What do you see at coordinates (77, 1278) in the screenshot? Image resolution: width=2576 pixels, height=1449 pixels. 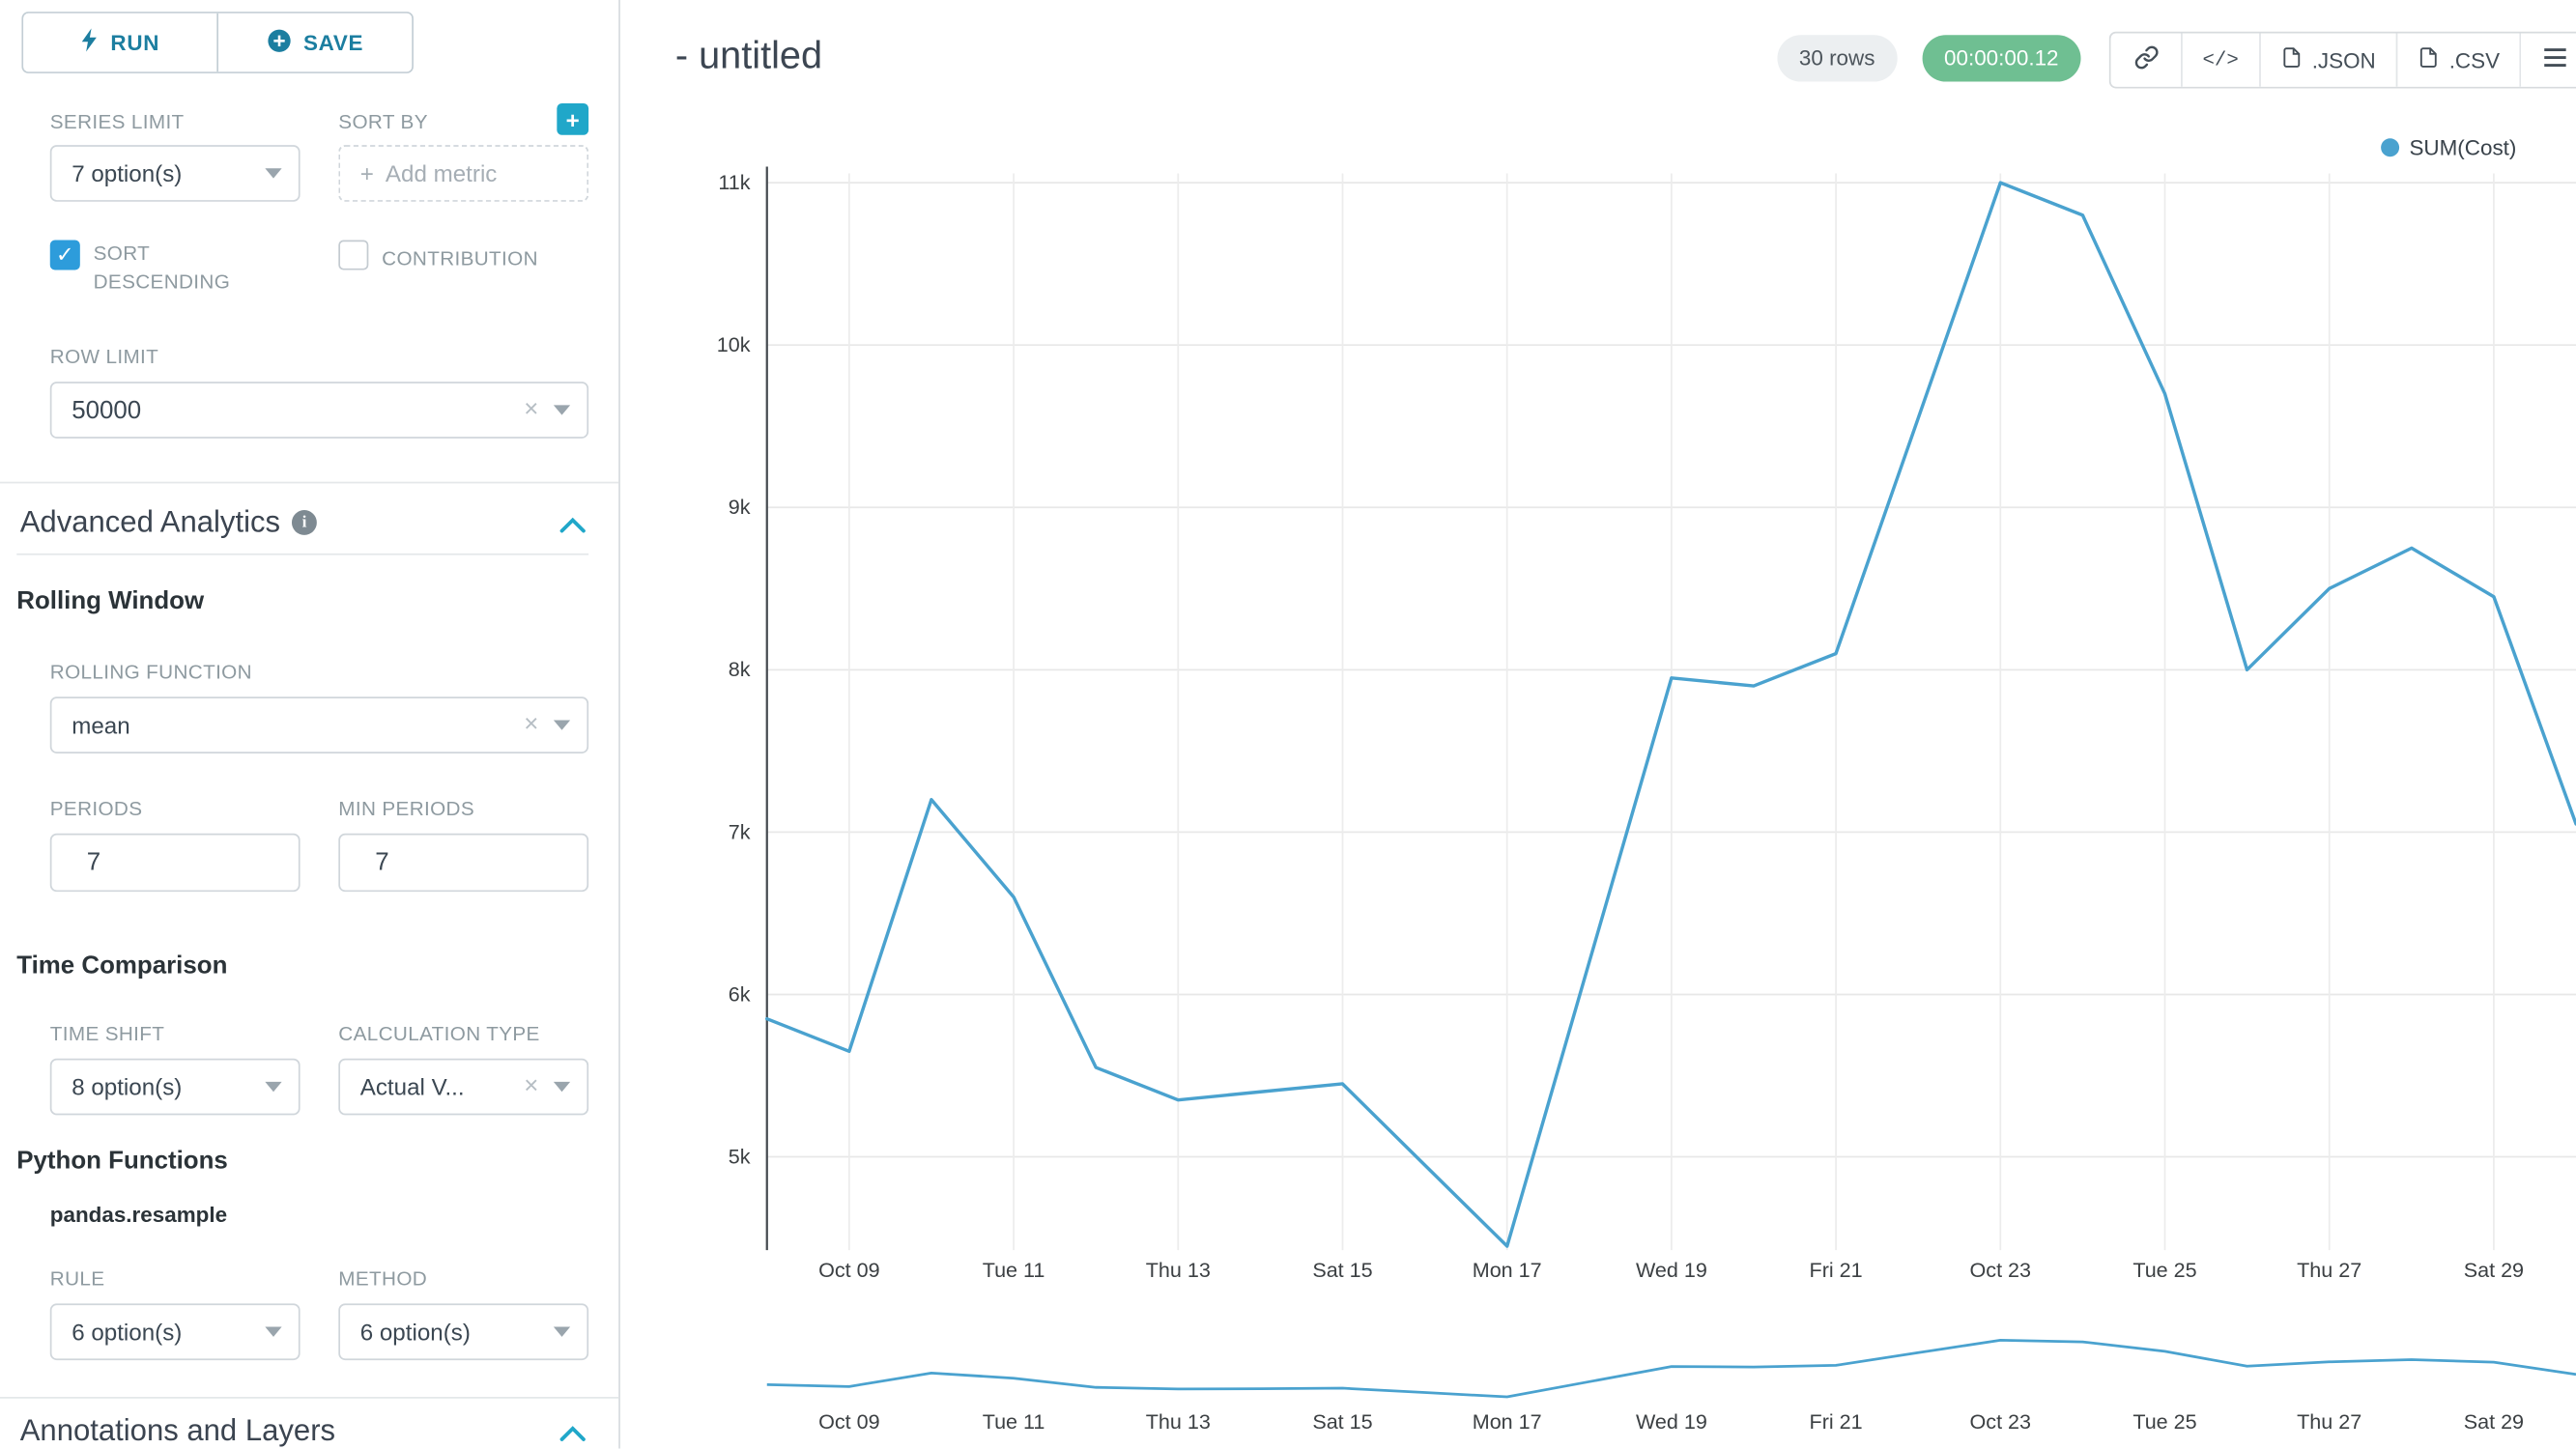 I see `rule-label: RULE` at bounding box center [77, 1278].